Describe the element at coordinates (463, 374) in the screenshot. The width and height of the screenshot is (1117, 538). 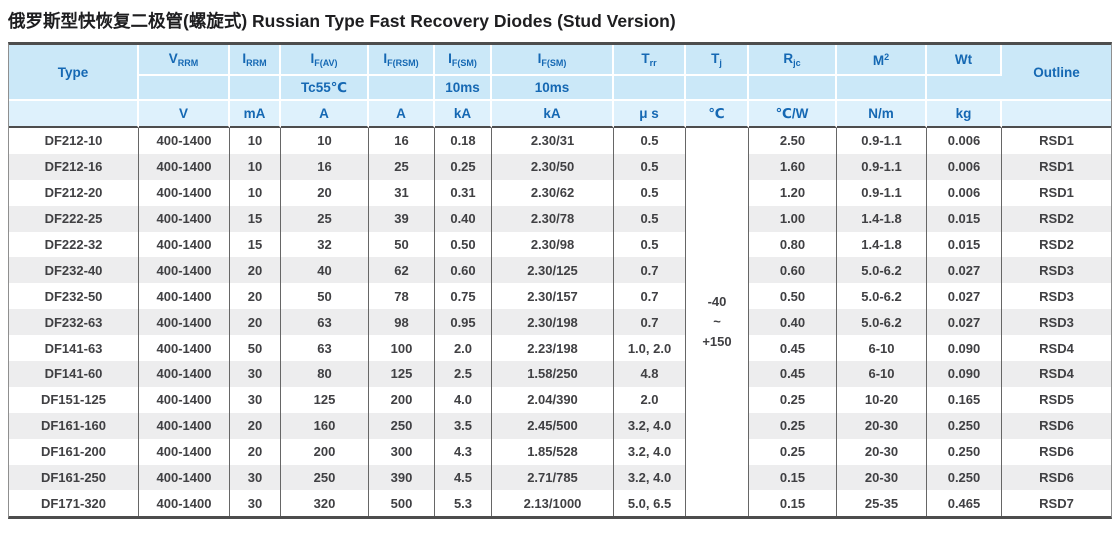
I see `cell-ifsm-a: 2.5` at that location.